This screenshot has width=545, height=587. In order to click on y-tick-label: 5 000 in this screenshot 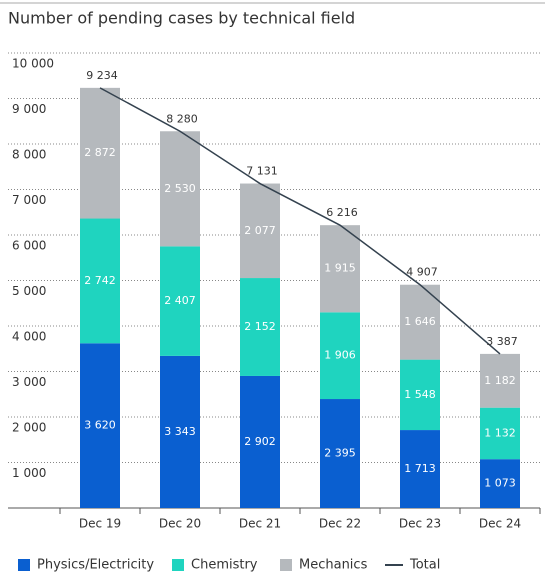, I will do `click(29, 291)`.